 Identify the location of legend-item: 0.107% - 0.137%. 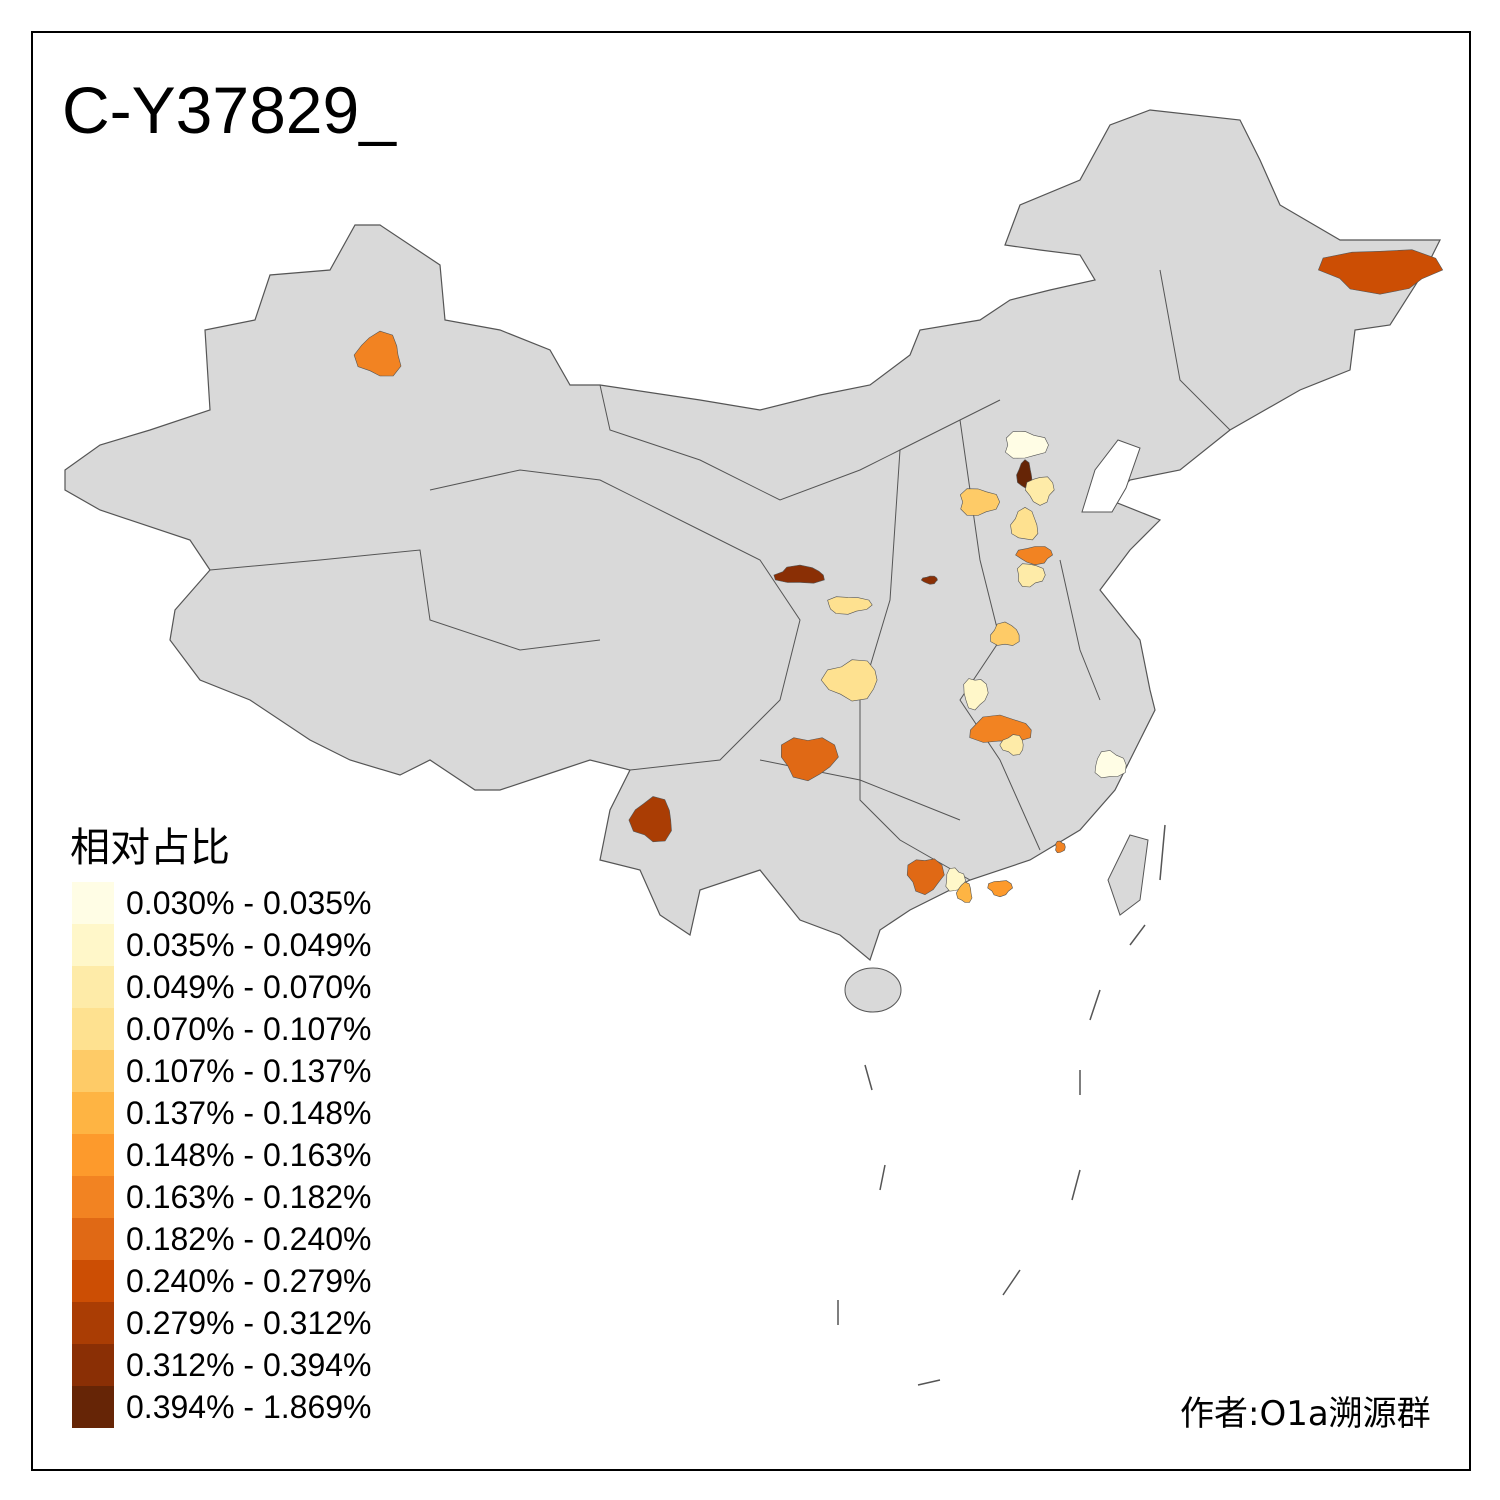
(222, 1071).